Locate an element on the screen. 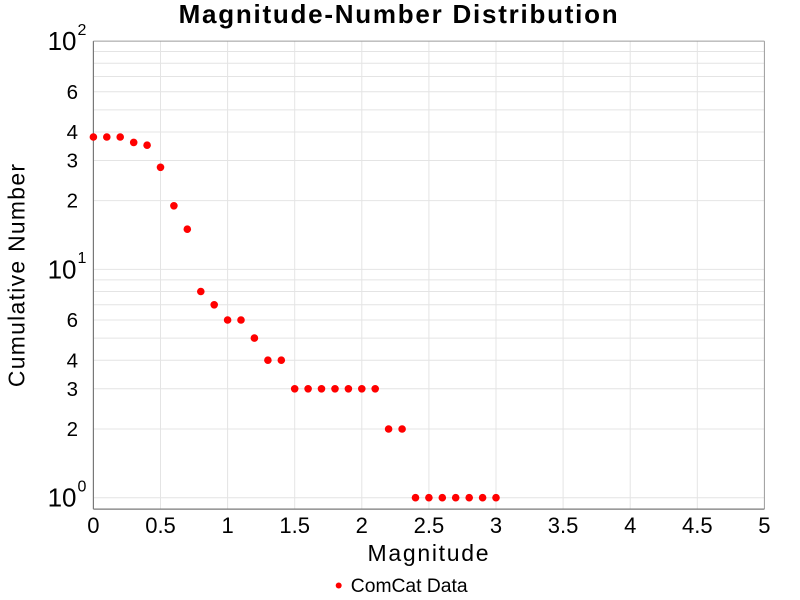 The width and height of the screenshot is (800, 600). svg-text: 1.5 is located at coordinates (294, 525).